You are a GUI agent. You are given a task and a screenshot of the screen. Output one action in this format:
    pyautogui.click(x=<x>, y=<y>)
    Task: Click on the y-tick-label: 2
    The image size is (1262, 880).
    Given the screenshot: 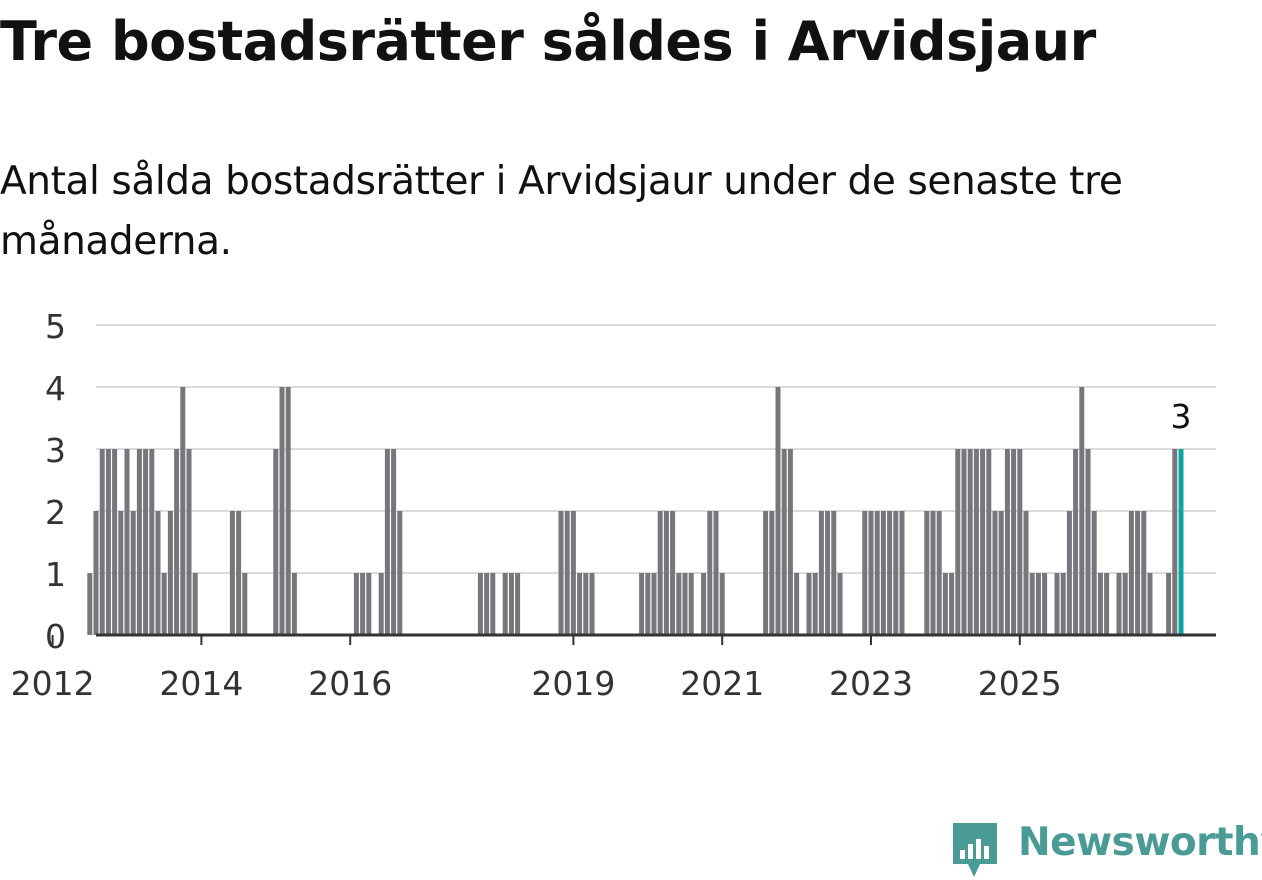 What is the action you would take?
    pyautogui.click(x=55, y=512)
    